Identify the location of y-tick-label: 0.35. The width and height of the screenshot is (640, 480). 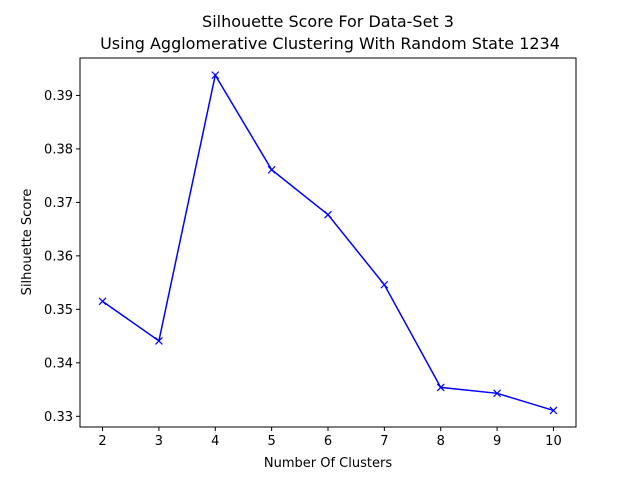
(58, 310).